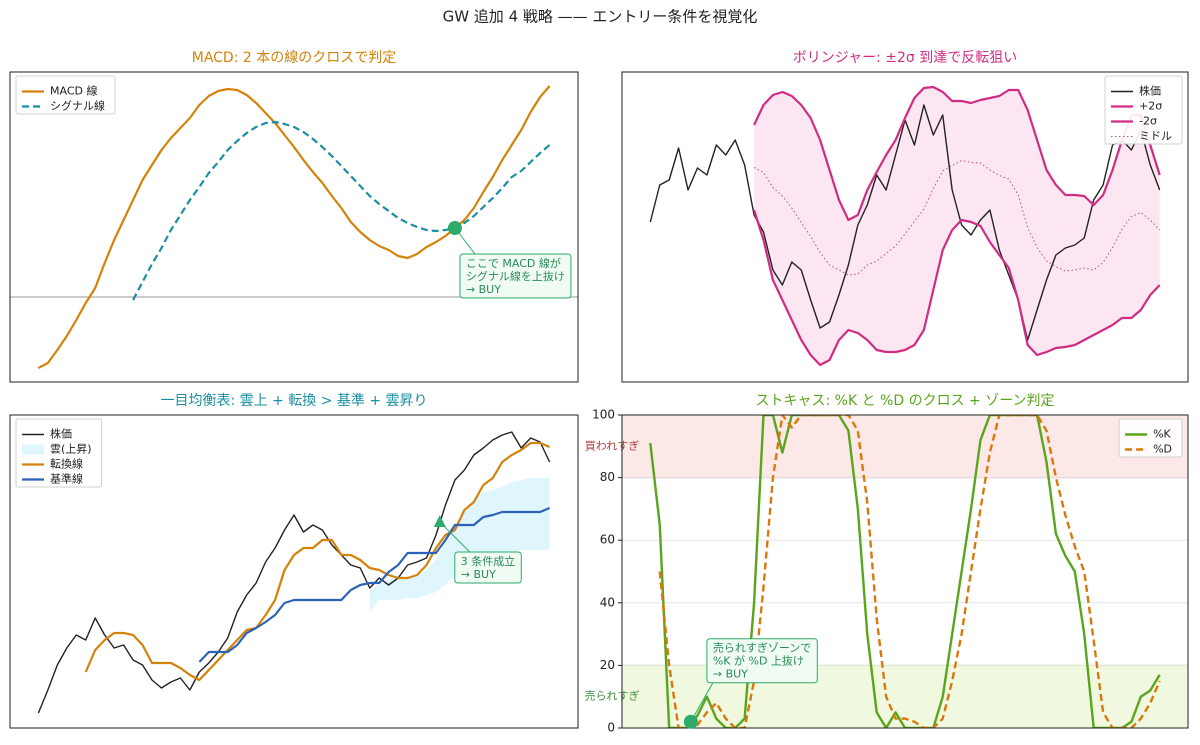  Describe the element at coordinates (1162, 434) in the screenshot. I see `legend-label: %K` at that location.